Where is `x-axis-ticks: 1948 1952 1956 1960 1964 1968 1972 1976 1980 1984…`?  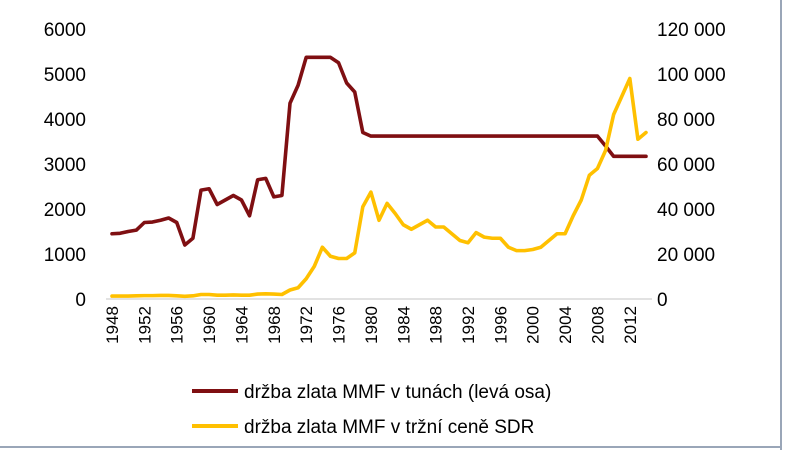 x-axis-ticks: 1948 1952 1956 1960 1964 1968 1972 1976 1980 1984… is located at coordinates (371, 325).